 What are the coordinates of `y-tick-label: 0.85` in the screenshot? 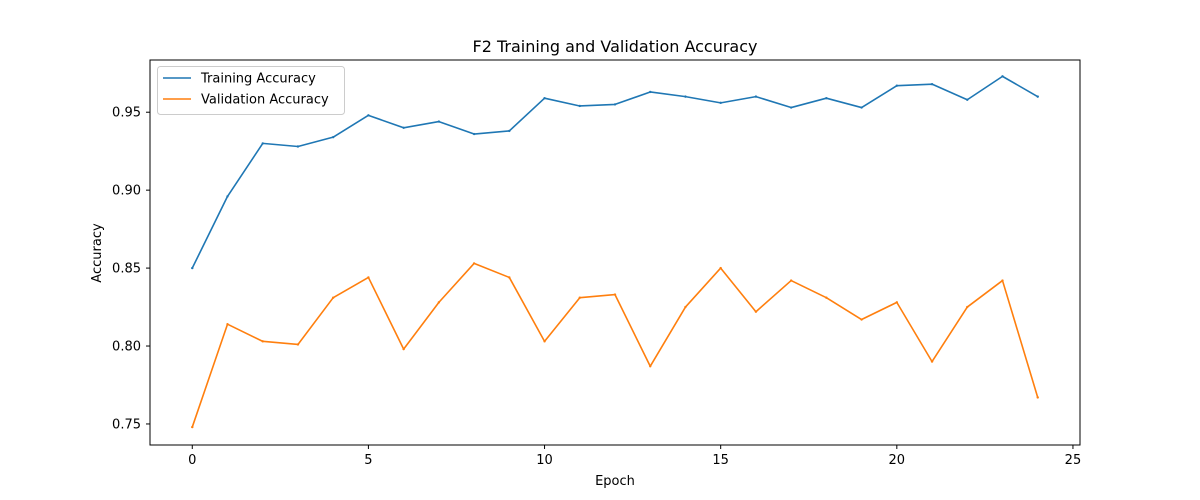 It's located at (126, 269).